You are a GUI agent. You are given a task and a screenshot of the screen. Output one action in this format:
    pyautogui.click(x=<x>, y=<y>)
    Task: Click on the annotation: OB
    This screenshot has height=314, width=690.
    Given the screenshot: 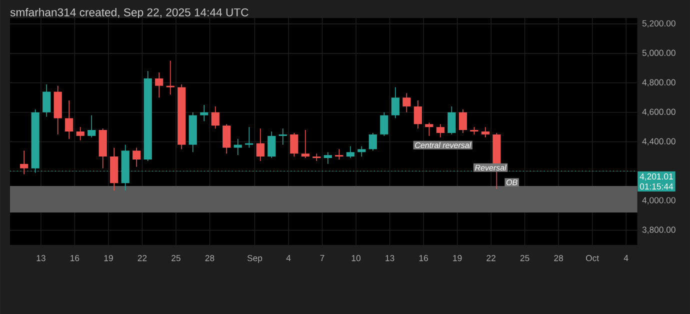 What is the action you would take?
    pyautogui.click(x=512, y=183)
    